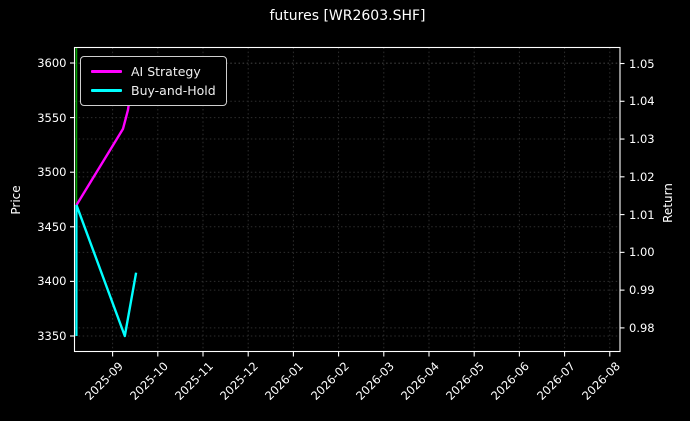 Image resolution: width=690 pixels, height=421 pixels. Describe the element at coordinates (642, 252) in the screenshot. I see `return-tick-label: 1.00` at that location.